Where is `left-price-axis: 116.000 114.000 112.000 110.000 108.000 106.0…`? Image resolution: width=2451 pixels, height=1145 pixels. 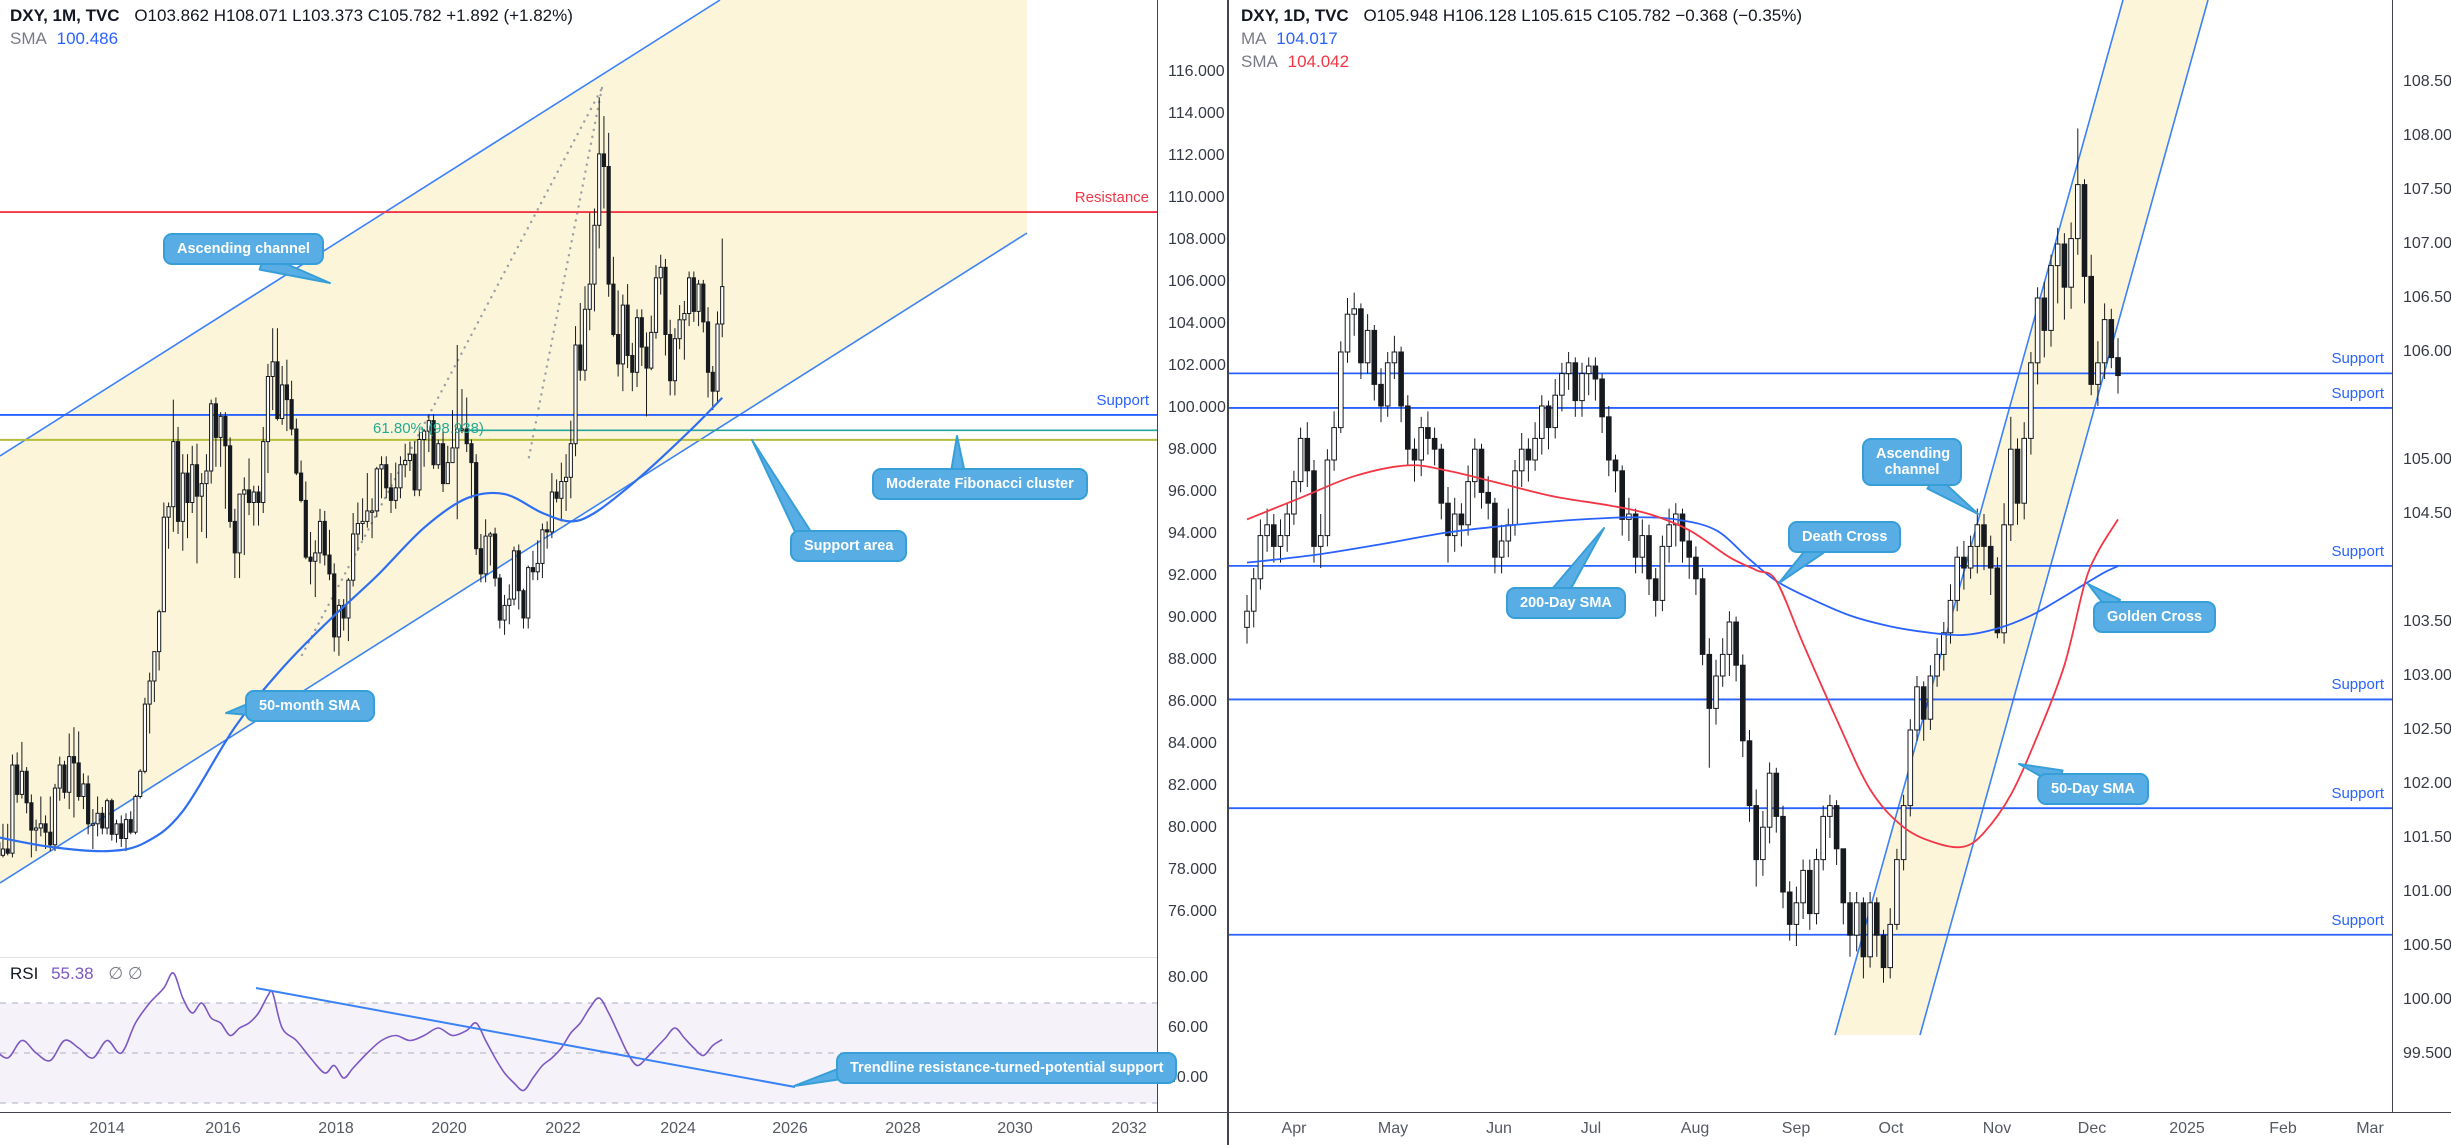 left-price-axis: 116.000 114.000 112.000 110.000 108.000 106.0… is located at coordinates (1192, 556).